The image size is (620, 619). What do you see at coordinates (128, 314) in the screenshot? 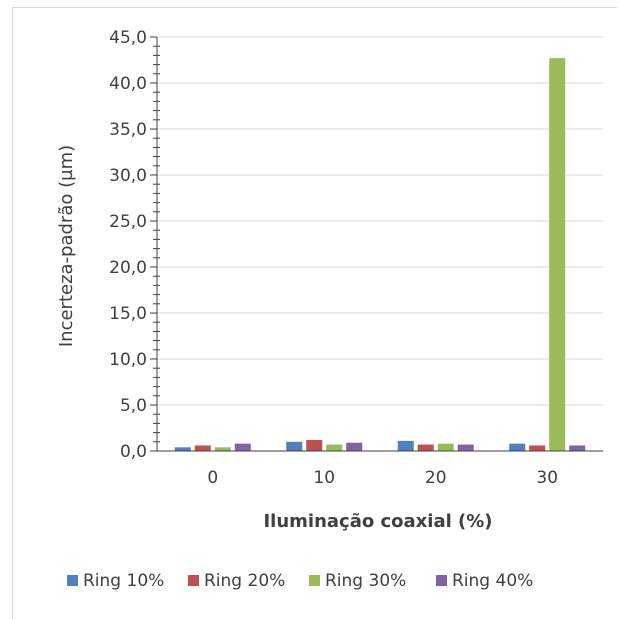
I see `y-tick-label: 15,0` at bounding box center [128, 314].